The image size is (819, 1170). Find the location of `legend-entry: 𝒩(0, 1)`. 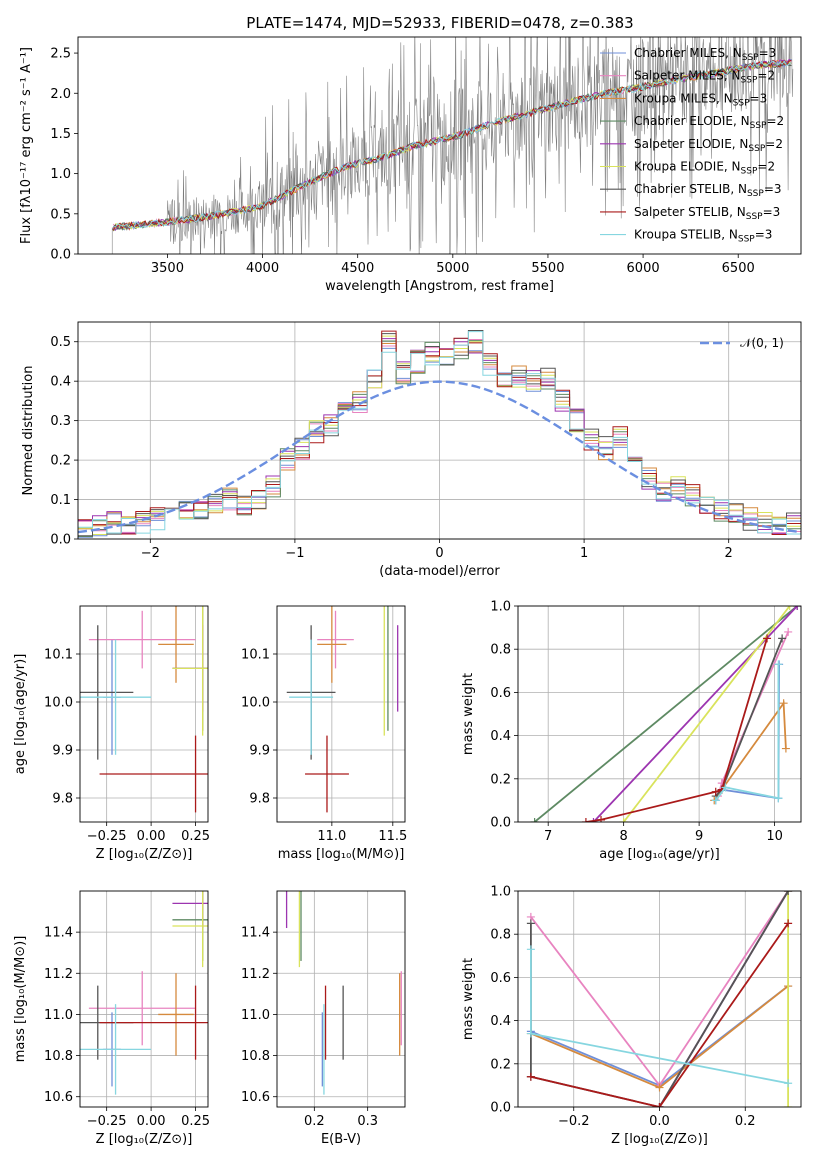

legend-entry: 𝒩(0, 1) is located at coordinates (762, 343).